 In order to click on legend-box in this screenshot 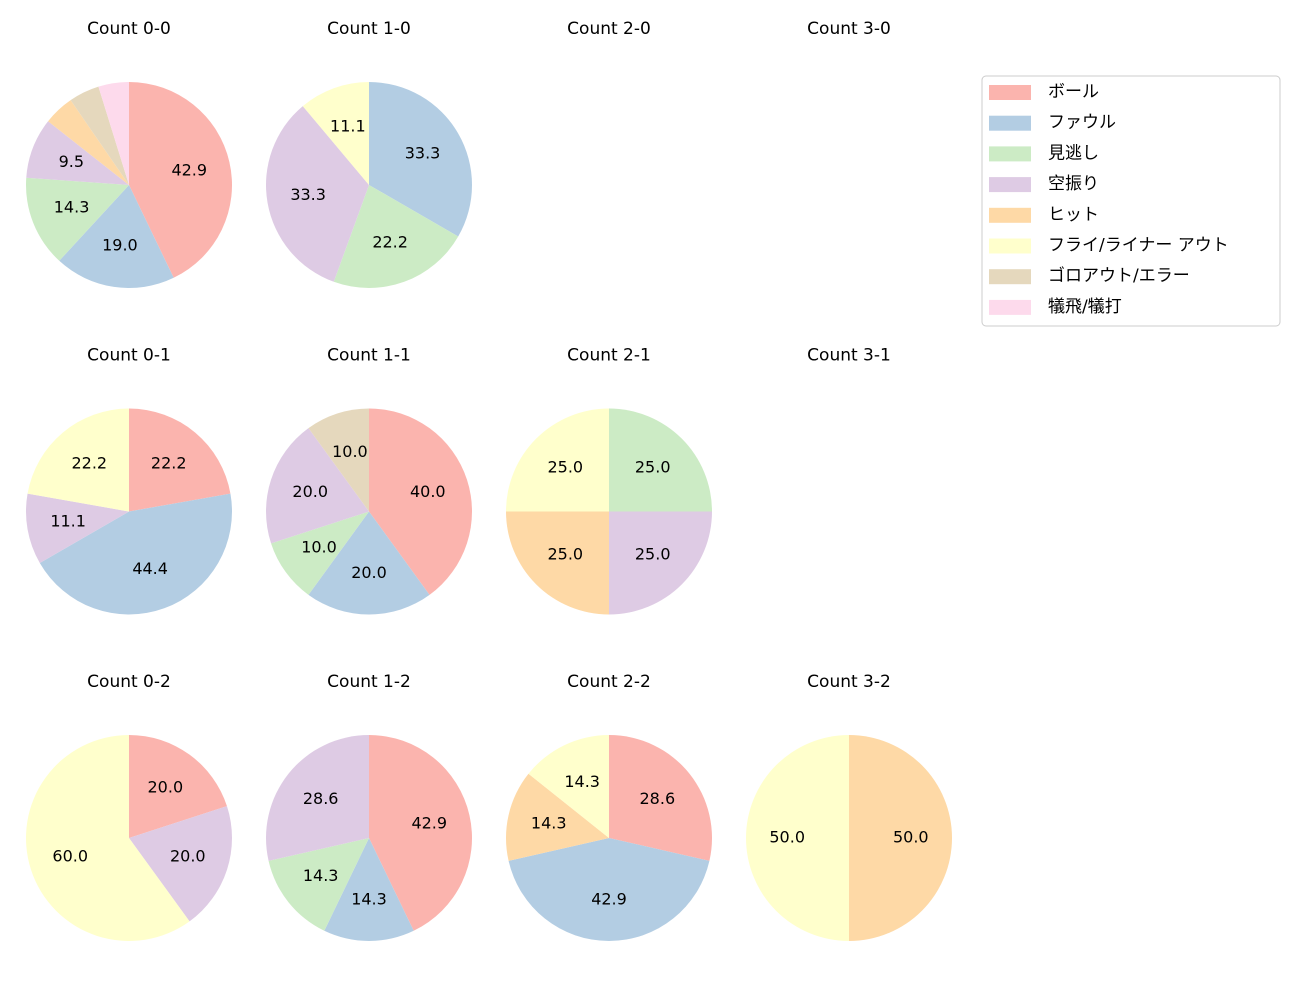, I will do `click(1131, 201)`.